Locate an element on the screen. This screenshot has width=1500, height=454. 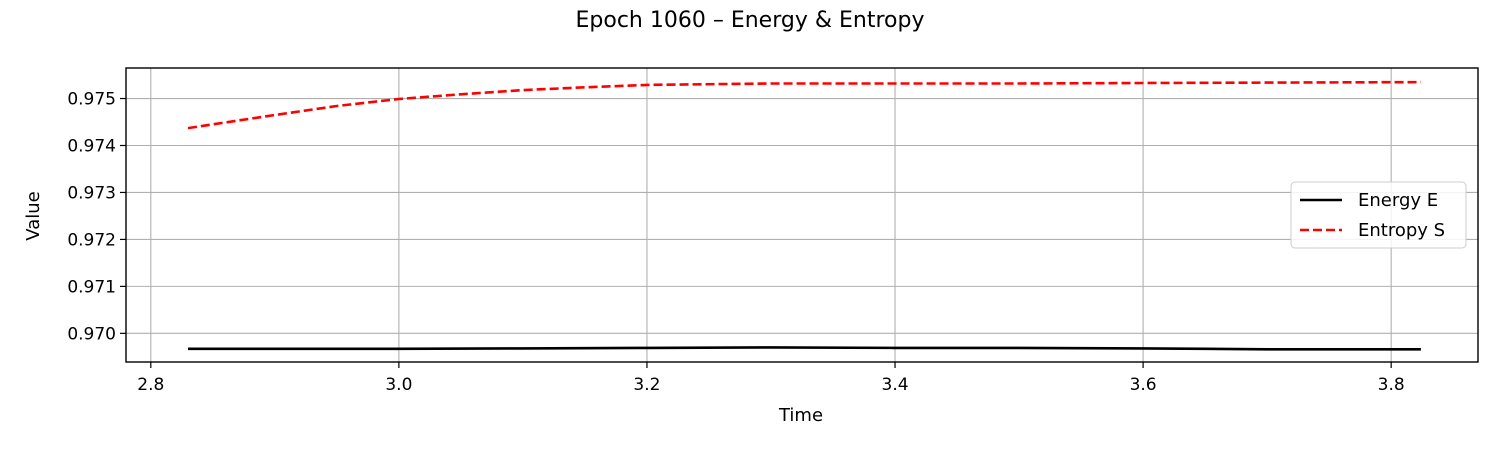
y-tick-label: 0.971 is located at coordinates (91, 287).